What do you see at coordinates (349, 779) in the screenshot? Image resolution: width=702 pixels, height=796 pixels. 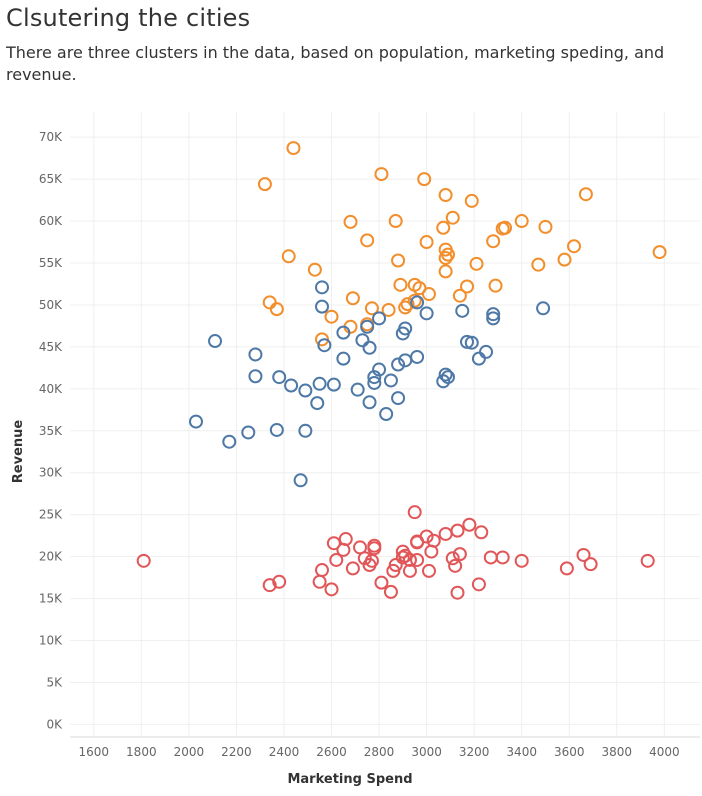 I see `x-axis-title: Marketing Spend` at bounding box center [349, 779].